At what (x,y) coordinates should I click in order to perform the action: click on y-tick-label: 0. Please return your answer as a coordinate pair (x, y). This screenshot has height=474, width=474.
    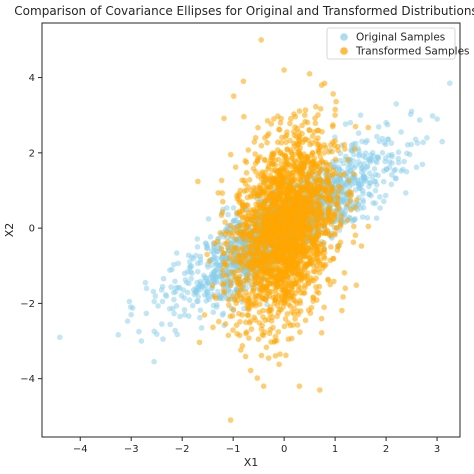
    Looking at the image, I should click on (32, 229).